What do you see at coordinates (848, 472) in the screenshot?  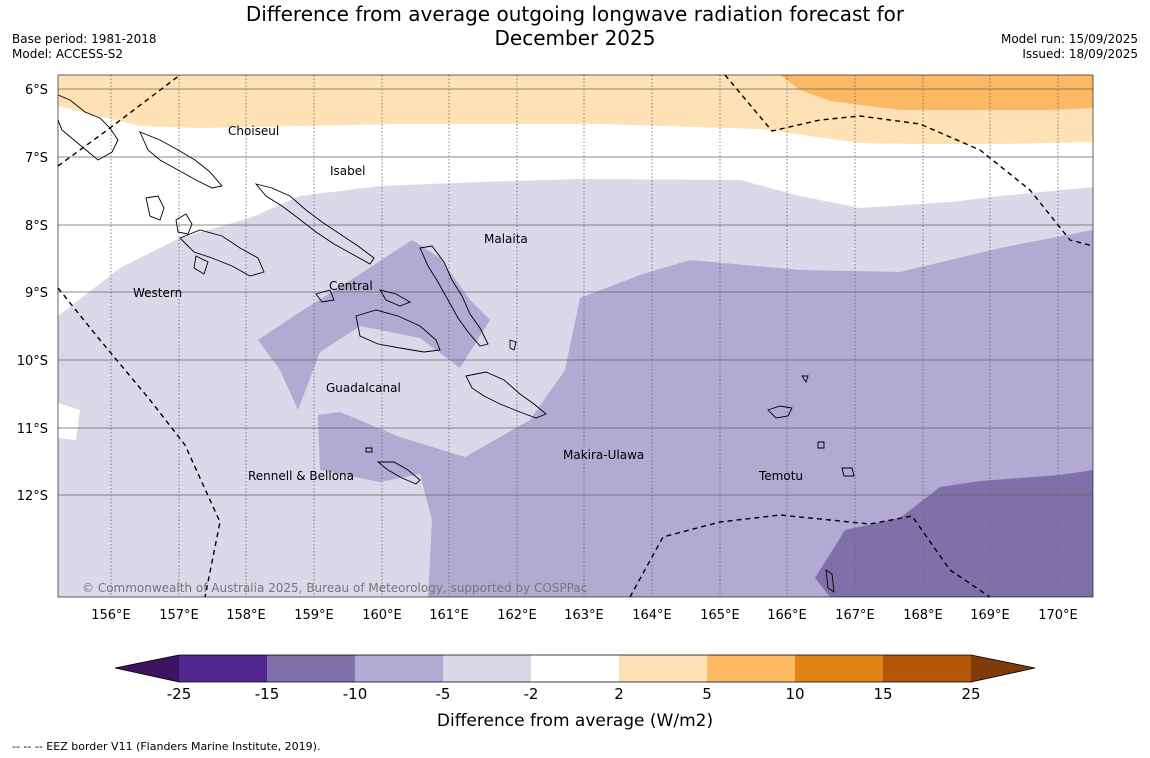 I see `vanikoro-coast` at bounding box center [848, 472].